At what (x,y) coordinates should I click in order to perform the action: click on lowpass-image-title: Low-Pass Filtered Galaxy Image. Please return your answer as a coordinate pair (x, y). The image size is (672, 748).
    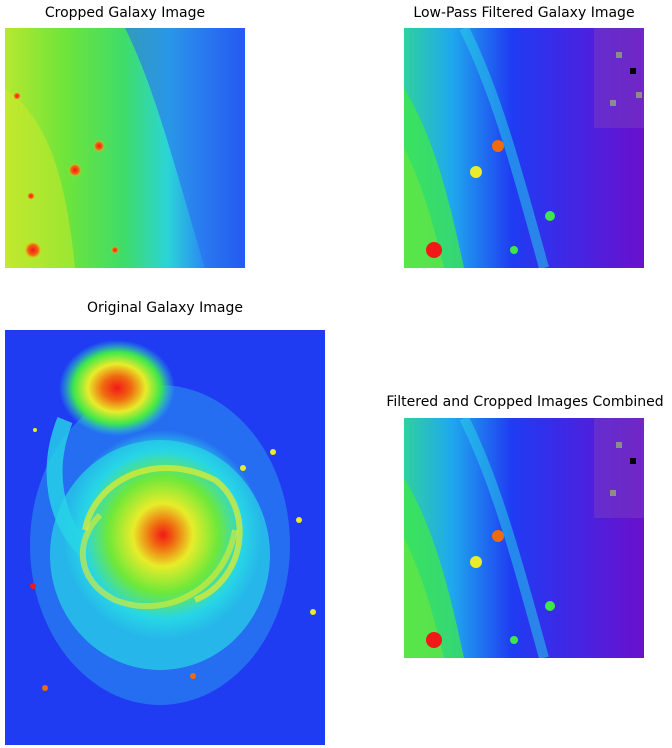
    Looking at the image, I should click on (524, 13).